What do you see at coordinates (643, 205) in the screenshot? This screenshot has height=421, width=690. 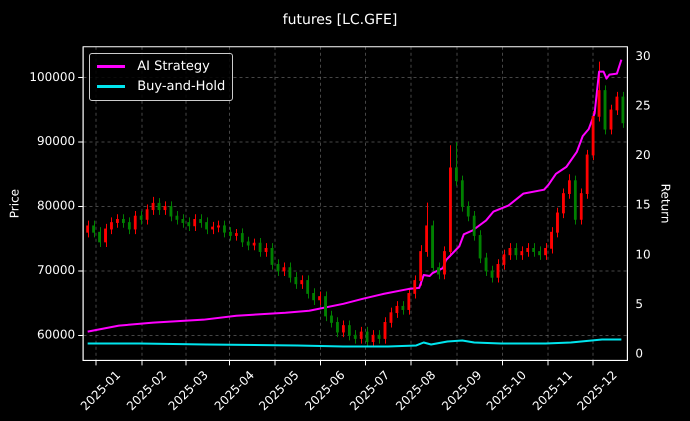 I see `y2-tick-label: 15` at bounding box center [643, 205].